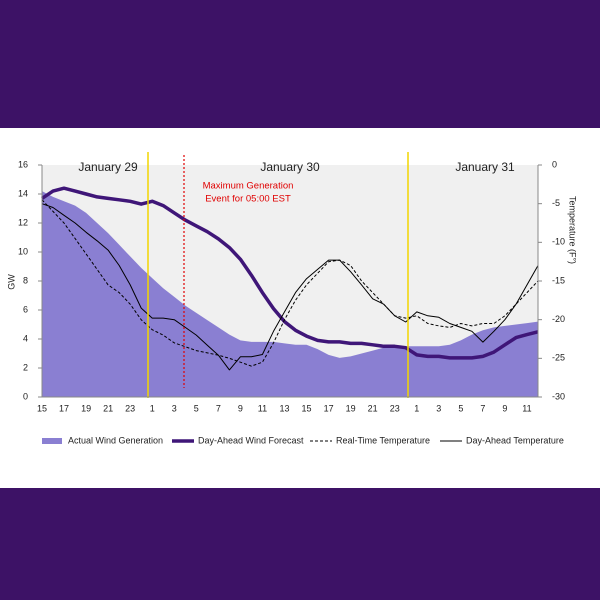  Describe the element at coordinates (248, 186) in the screenshot. I see `annotation: Maximum Generation` at that location.